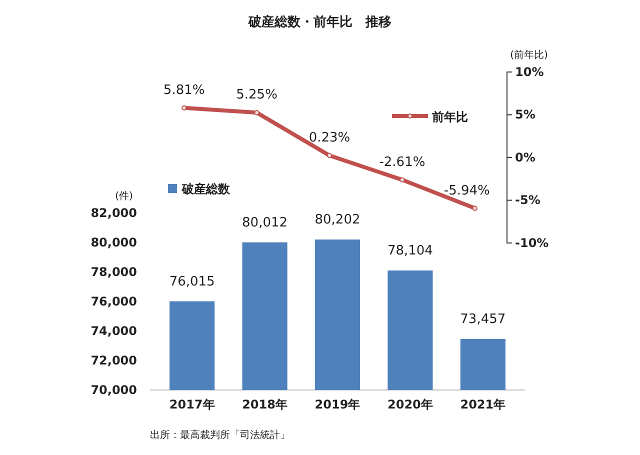 The image size is (640, 455). Describe the element at coordinates (529, 71) in the screenshot. I see `y-tick-label: 10%` at that location.